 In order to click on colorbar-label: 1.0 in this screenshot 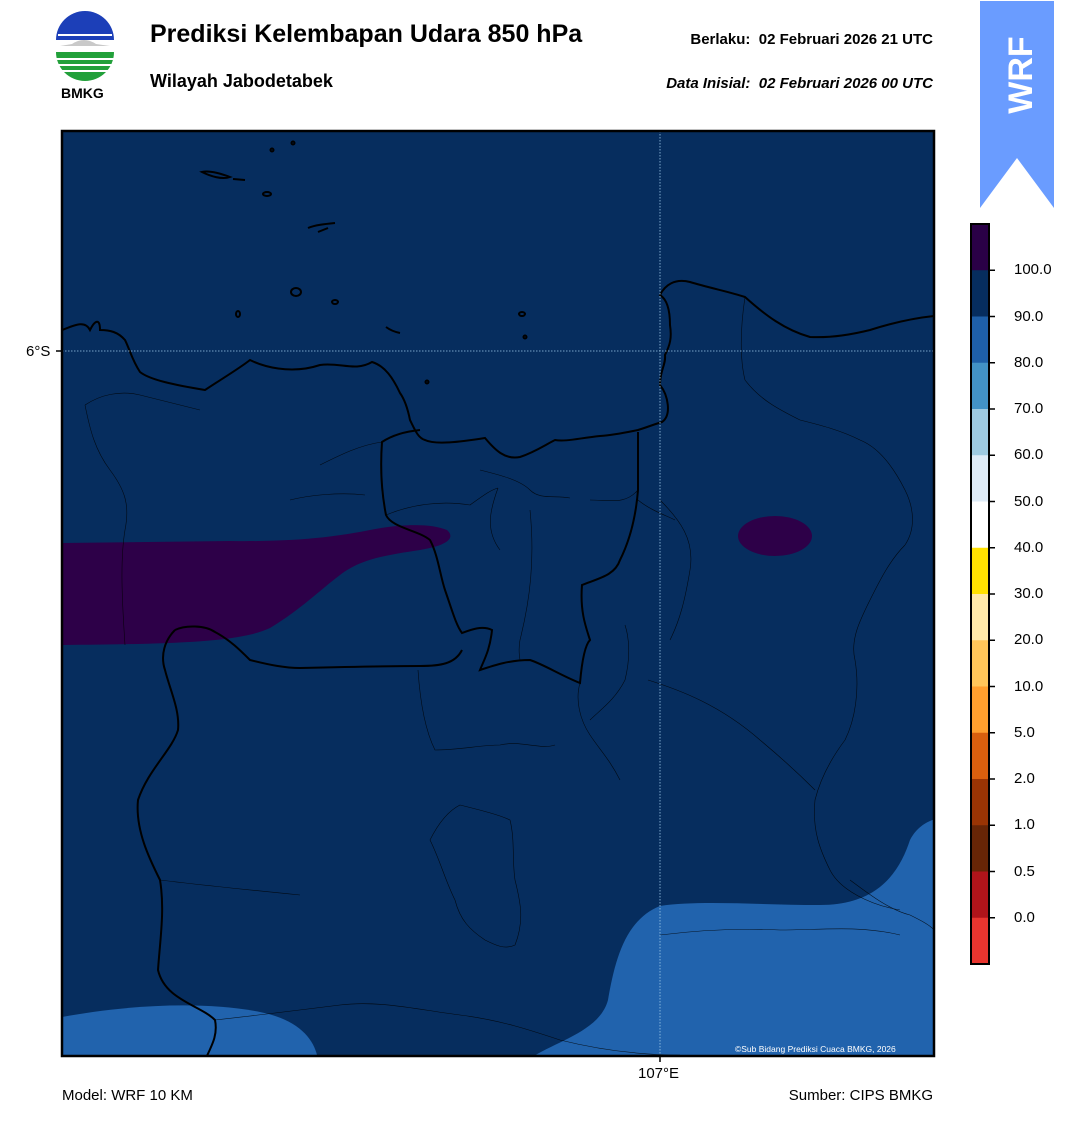, I will do `click(1024, 825)`.